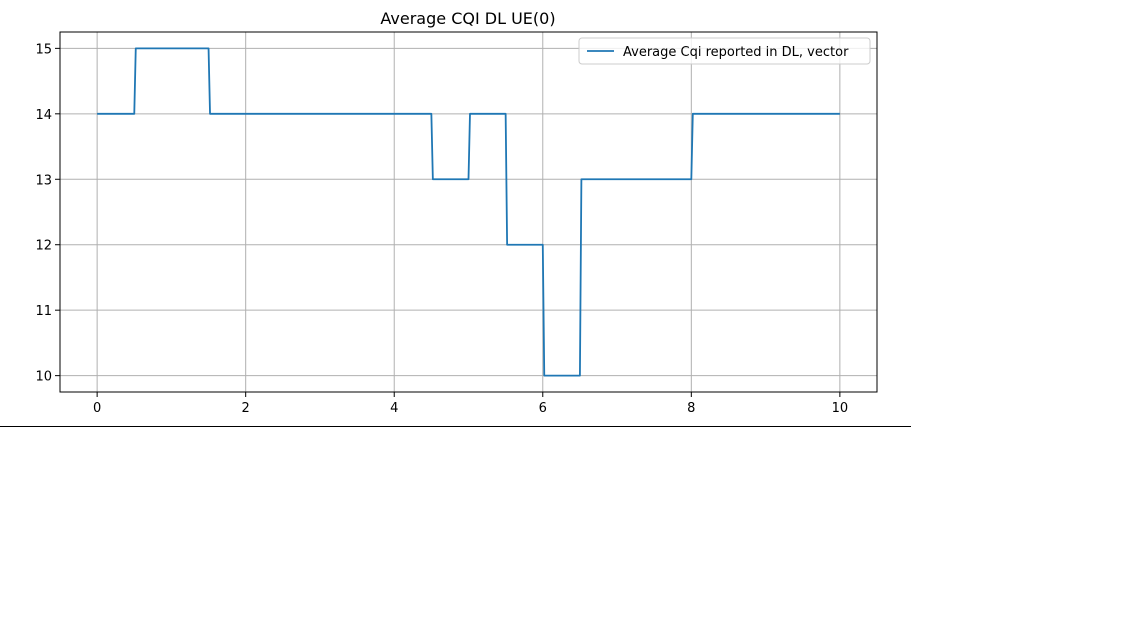 The height and width of the screenshot is (632, 1126). I want to click on y-tick-label: 14, so click(43, 115).